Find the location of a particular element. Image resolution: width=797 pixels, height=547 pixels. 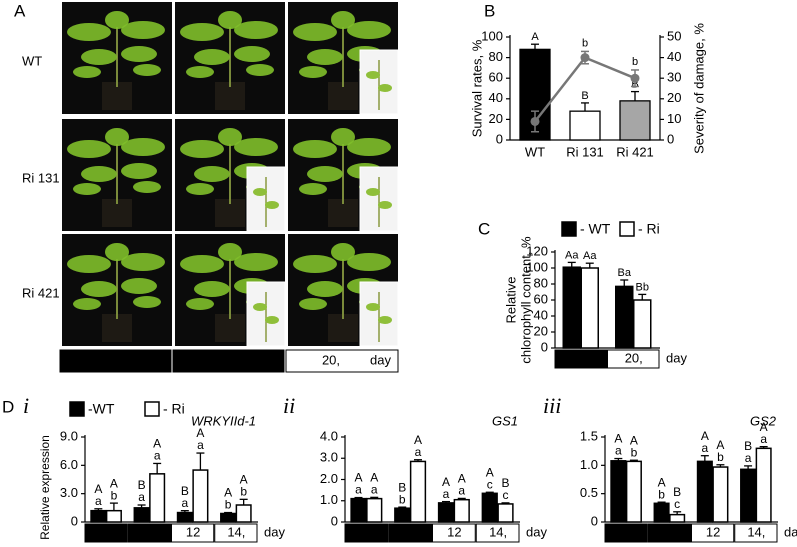

x-tick-label: 11 is located at coordinates (670, 531).